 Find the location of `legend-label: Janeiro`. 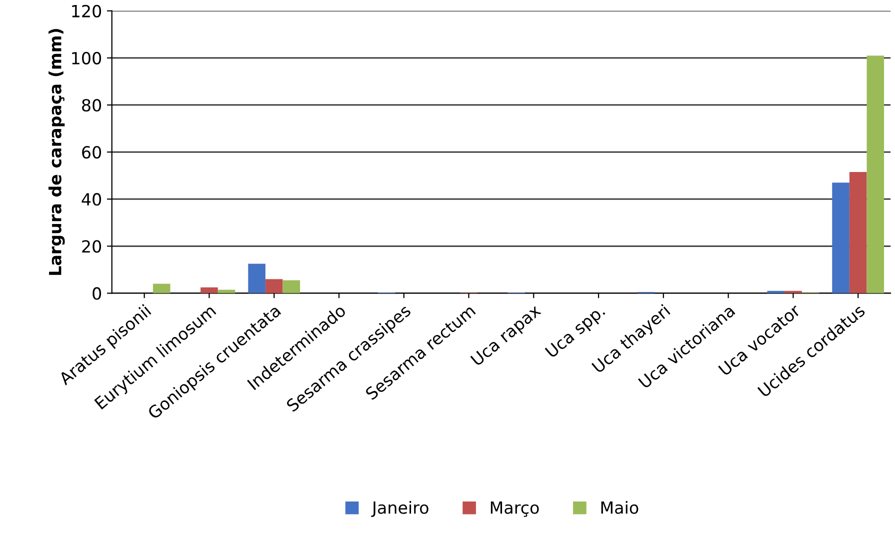

legend-label: Janeiro is located at coordinates (399, 509).